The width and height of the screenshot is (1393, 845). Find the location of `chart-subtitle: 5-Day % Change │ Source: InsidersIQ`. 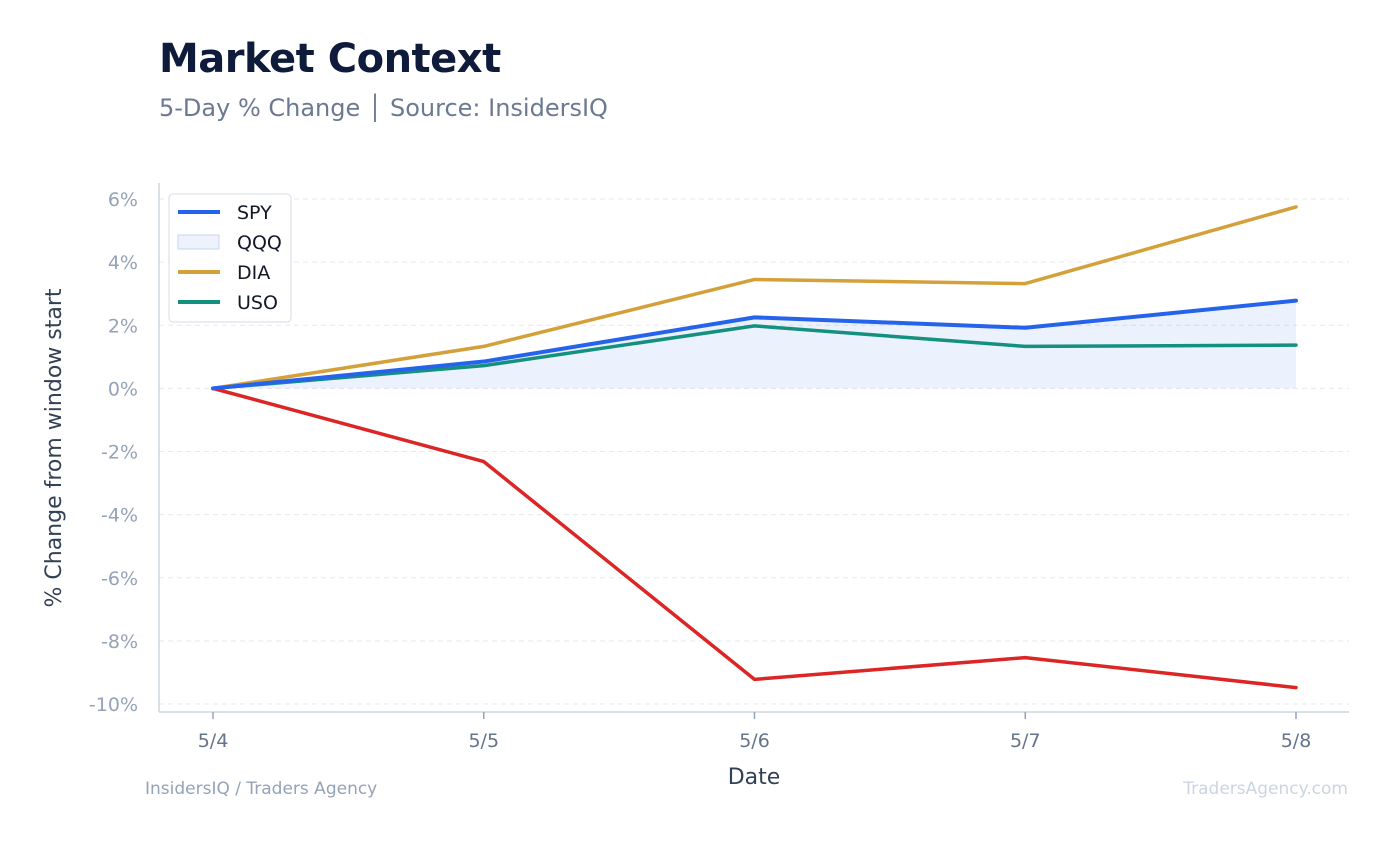

chart-subtitle: 5-Day % Change │ Source: InsidersIQ is located at coordinates (383, 108).